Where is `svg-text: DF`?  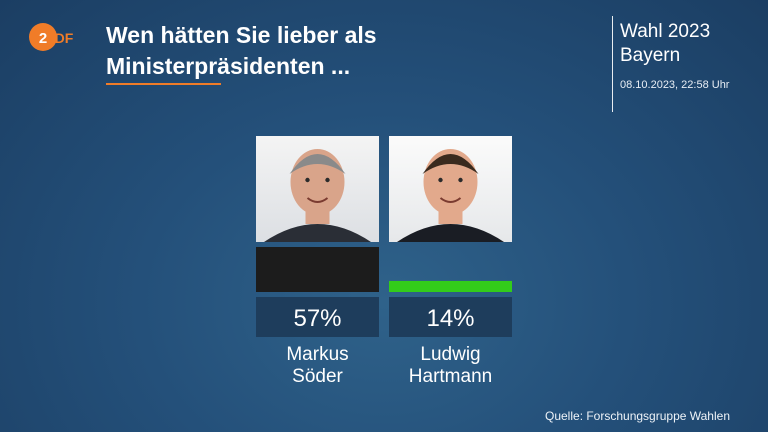
svg-text: DF is located at coordinates (64, 38).